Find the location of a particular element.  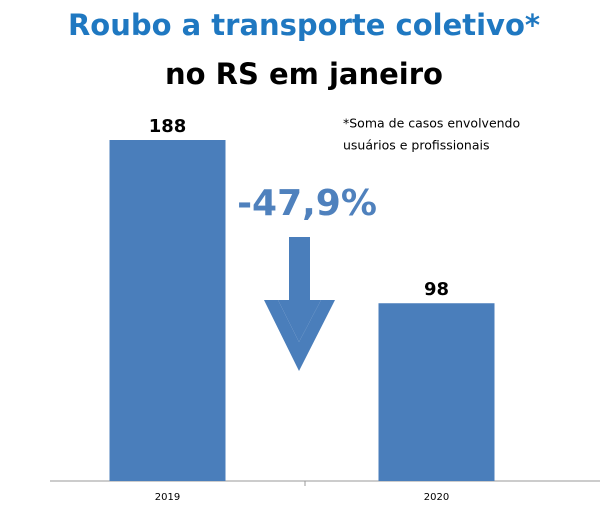

arrow-shaft is located at coordinates (299, 277).